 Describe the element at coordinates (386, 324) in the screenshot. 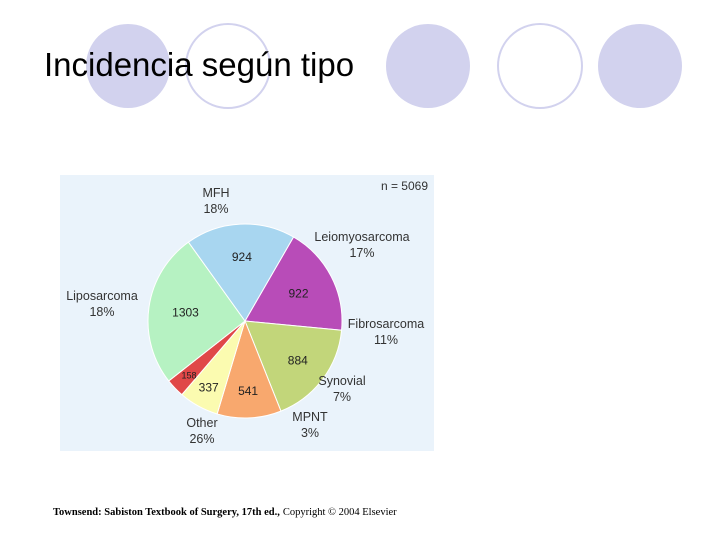

I see `category-label-fibrosarcoma: Fibrosarcoma` at that location.